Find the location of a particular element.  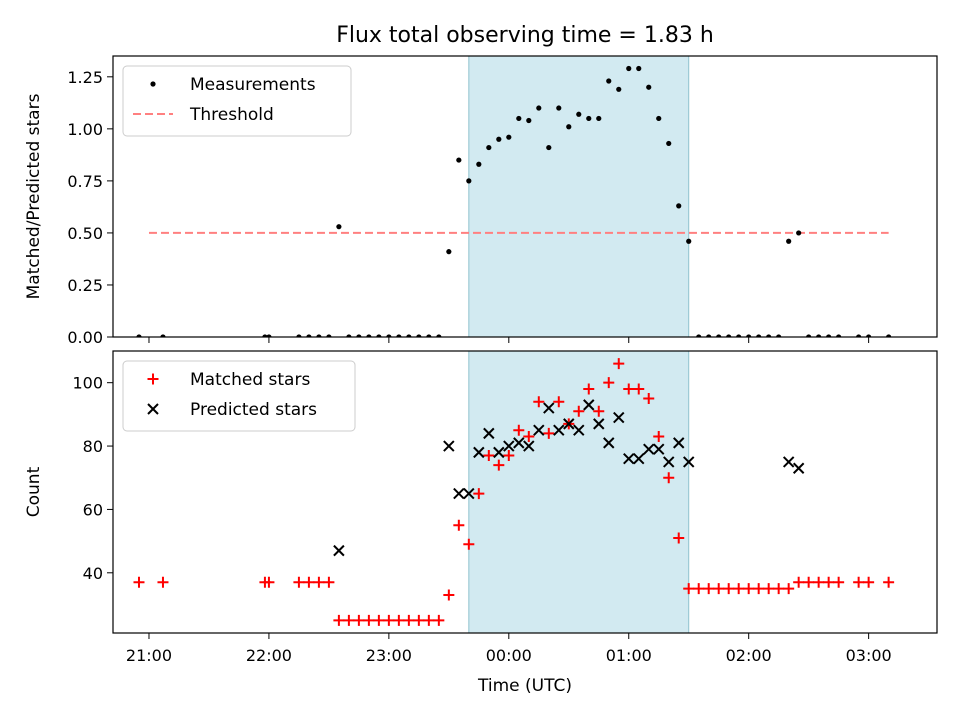

y-tick-label: 80 is located at coordinates (93, 446).